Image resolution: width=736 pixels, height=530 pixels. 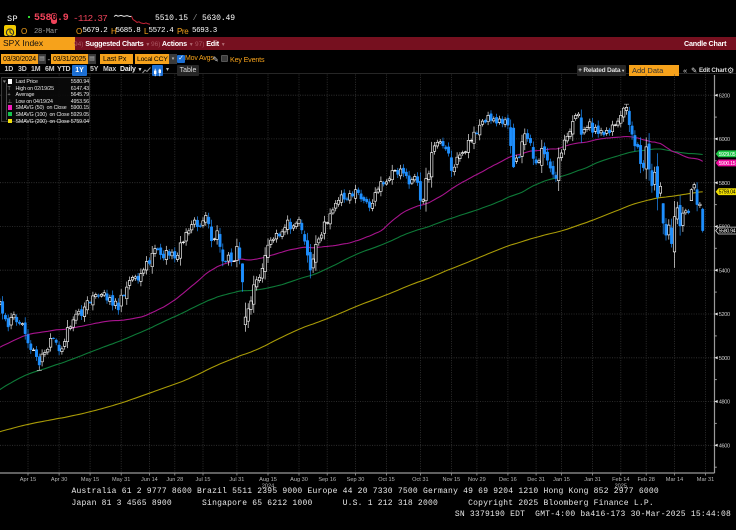 What do you see at coordinates (674, 480) in the screenshot?
I see `svg-text: Mar 14` at bounding box center [674, 480].